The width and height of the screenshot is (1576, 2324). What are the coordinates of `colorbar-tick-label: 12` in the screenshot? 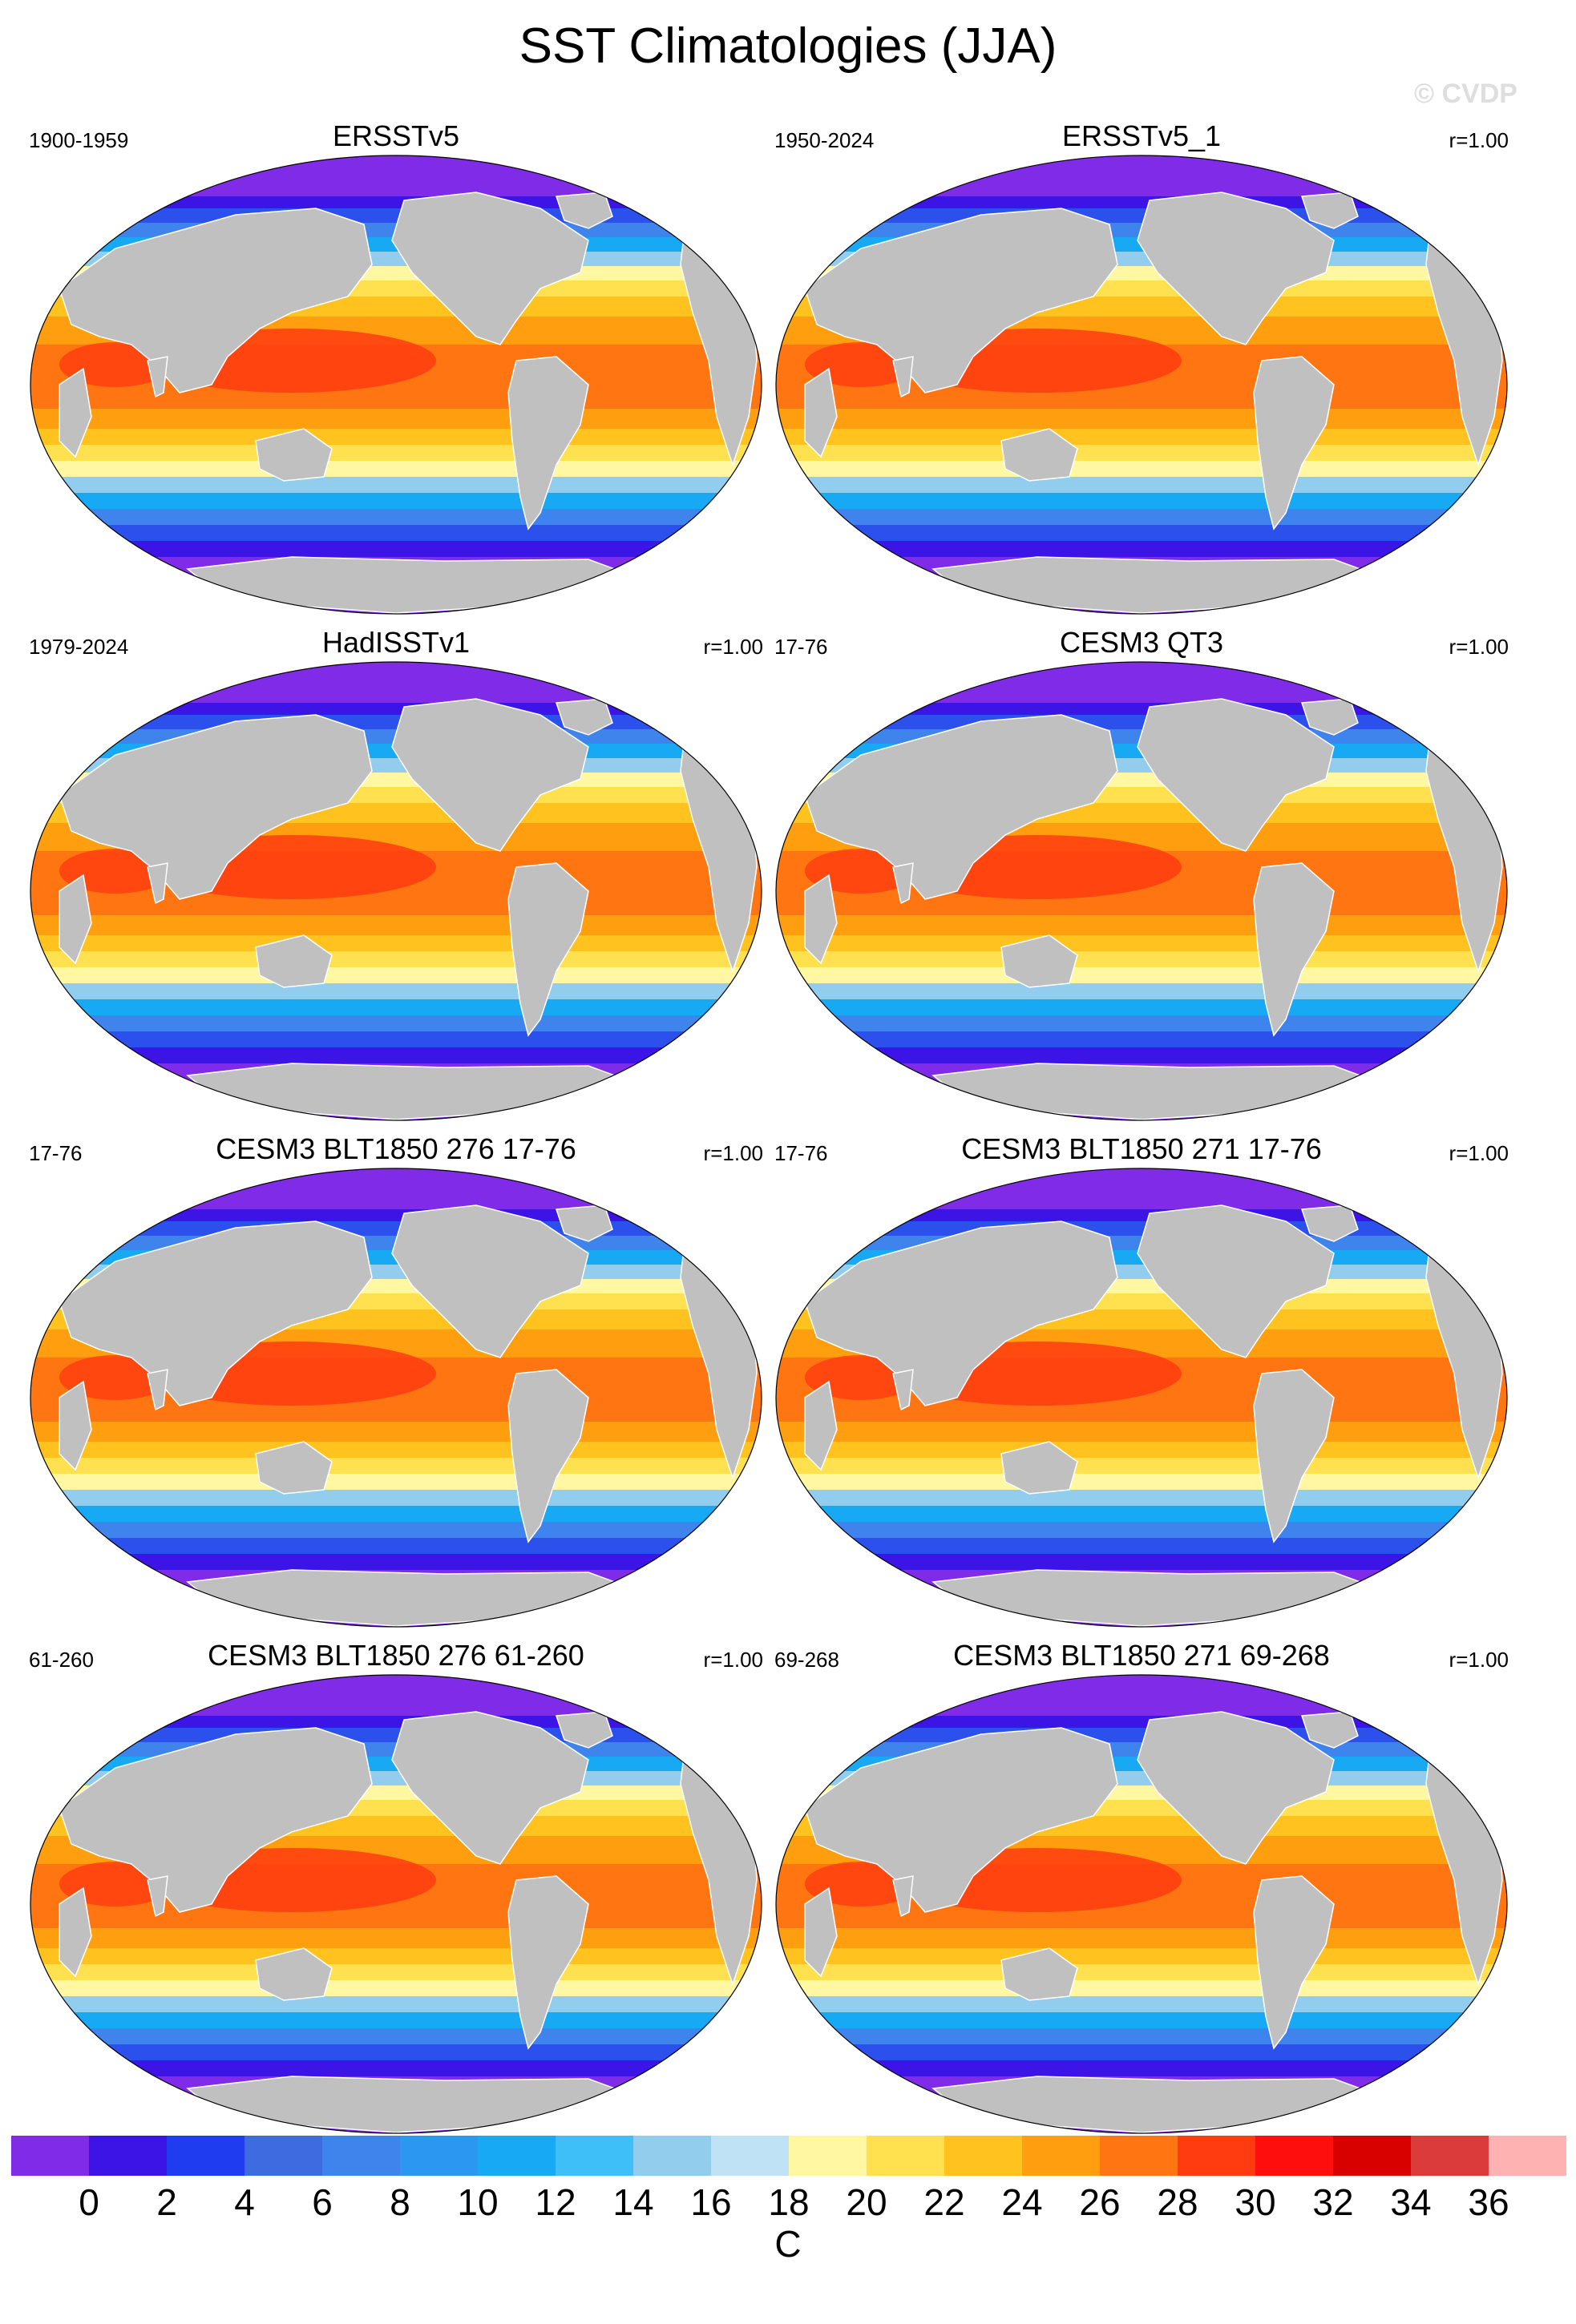 It's located at (555, 2202).